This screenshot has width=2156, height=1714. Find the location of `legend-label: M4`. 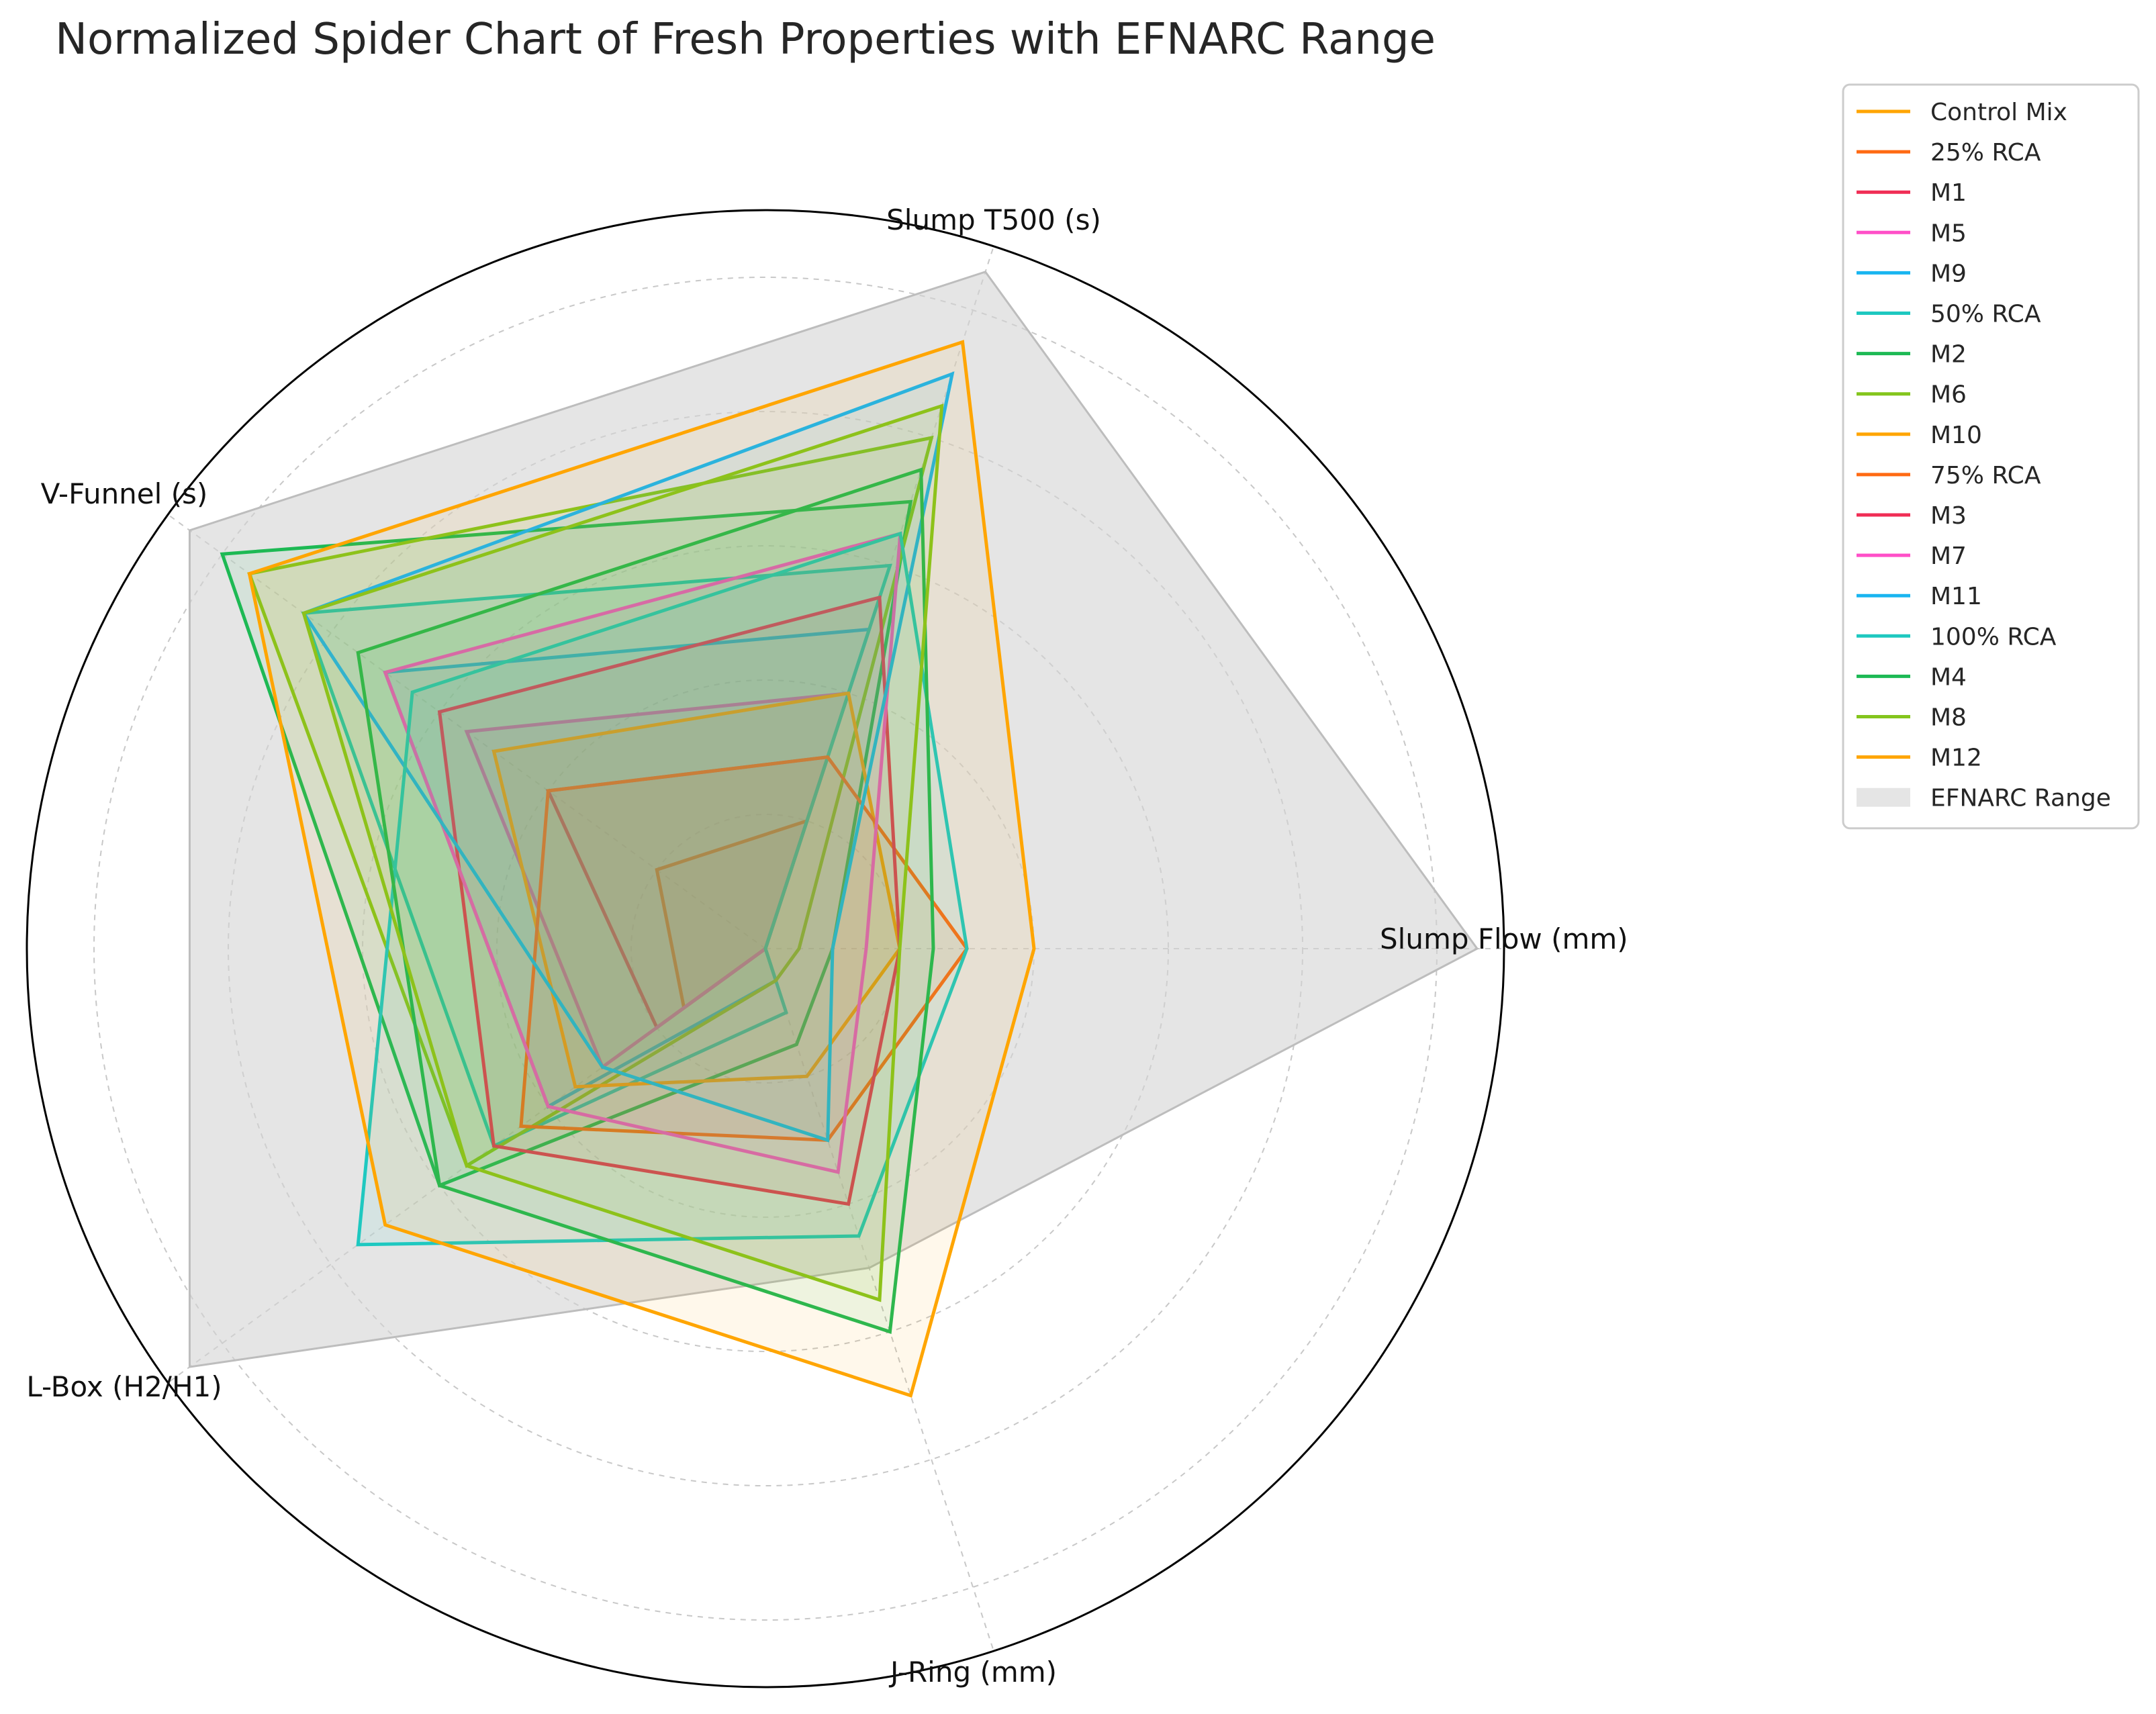

legend-label: M4 is located at coordinates (1948, 677).